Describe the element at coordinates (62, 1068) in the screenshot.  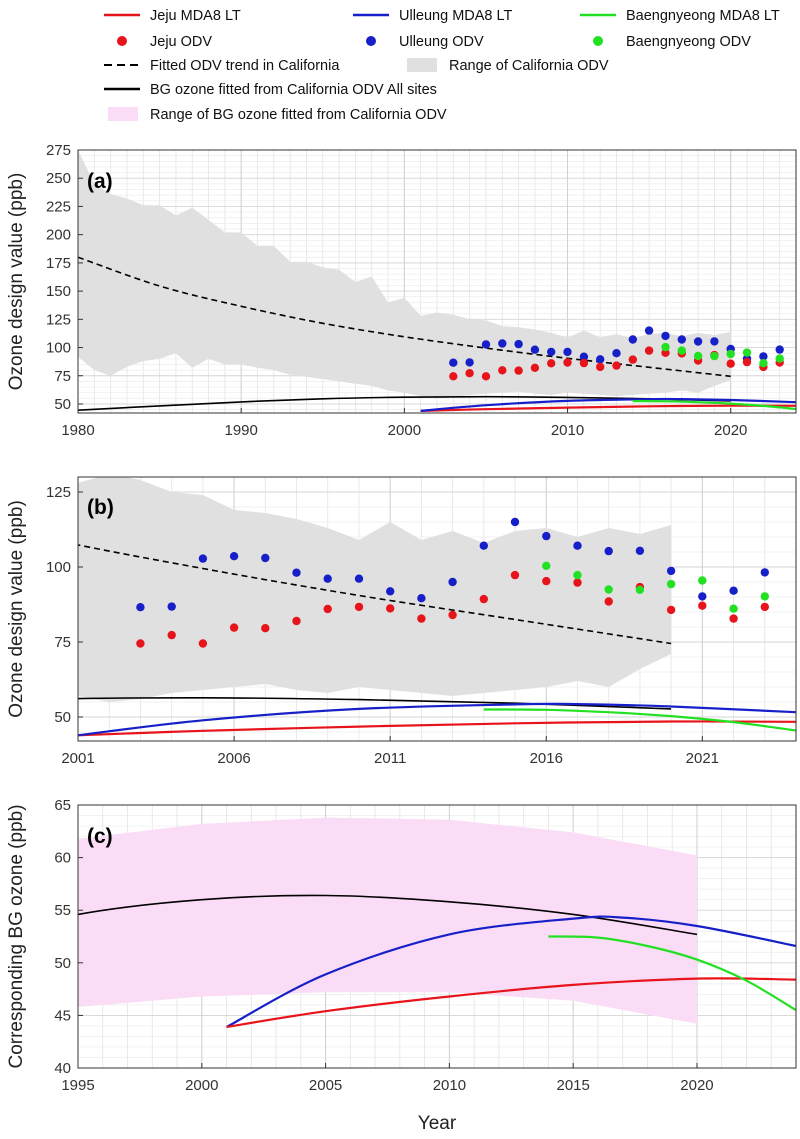
I see `y-tick-label: 40` at that location.